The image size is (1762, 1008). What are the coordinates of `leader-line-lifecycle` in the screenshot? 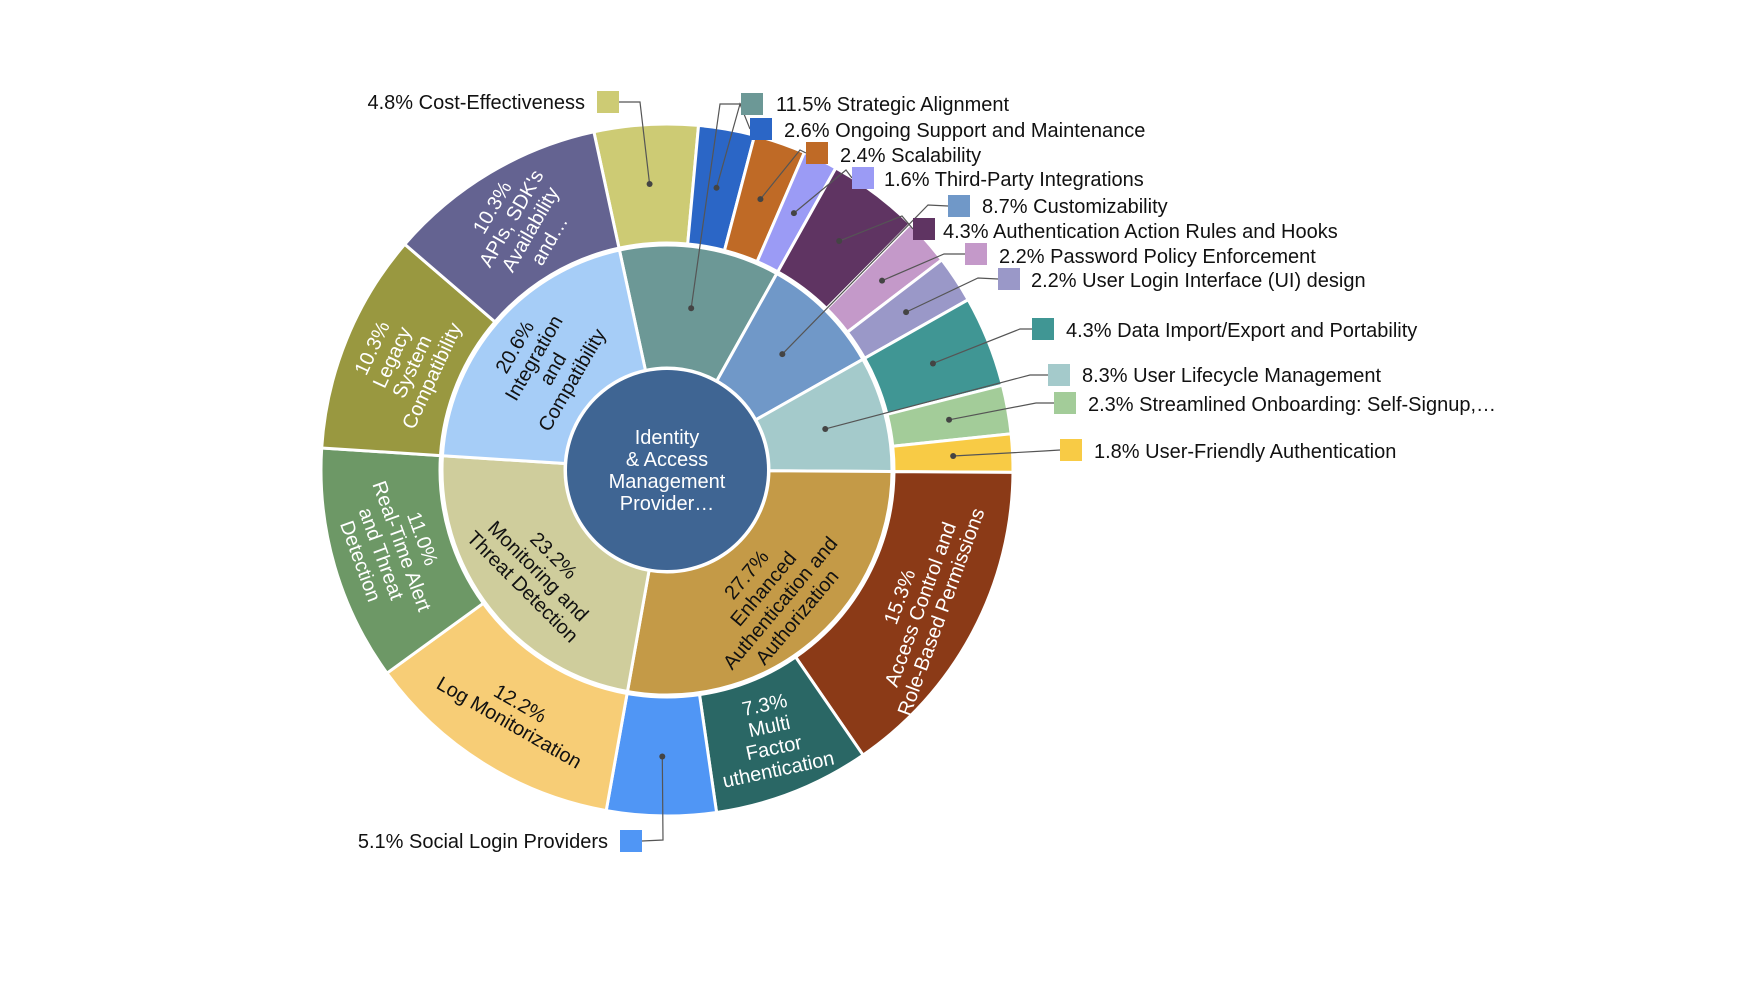 It's located at (936, 402).